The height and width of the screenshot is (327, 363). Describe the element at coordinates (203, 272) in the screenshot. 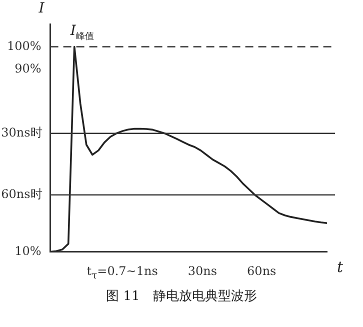

I see `text: 30ns` at that location.